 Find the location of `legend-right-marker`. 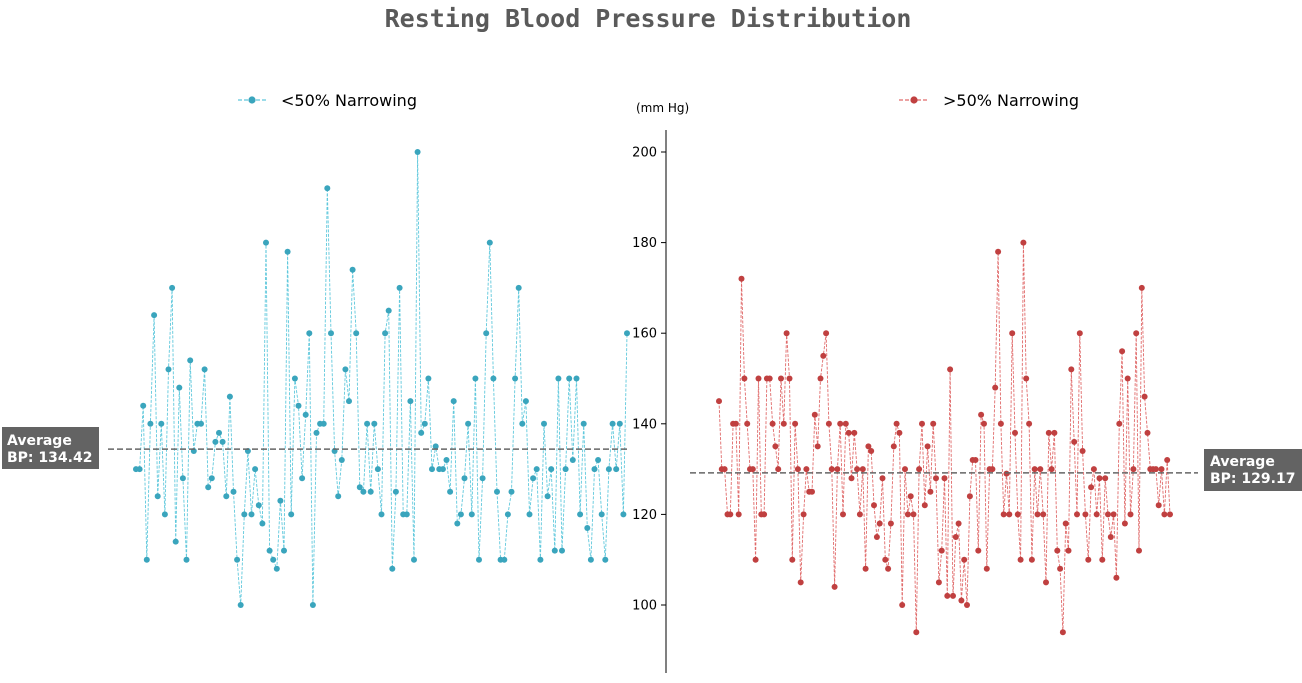

legend-right-marker is located at coordinates (914, 100).